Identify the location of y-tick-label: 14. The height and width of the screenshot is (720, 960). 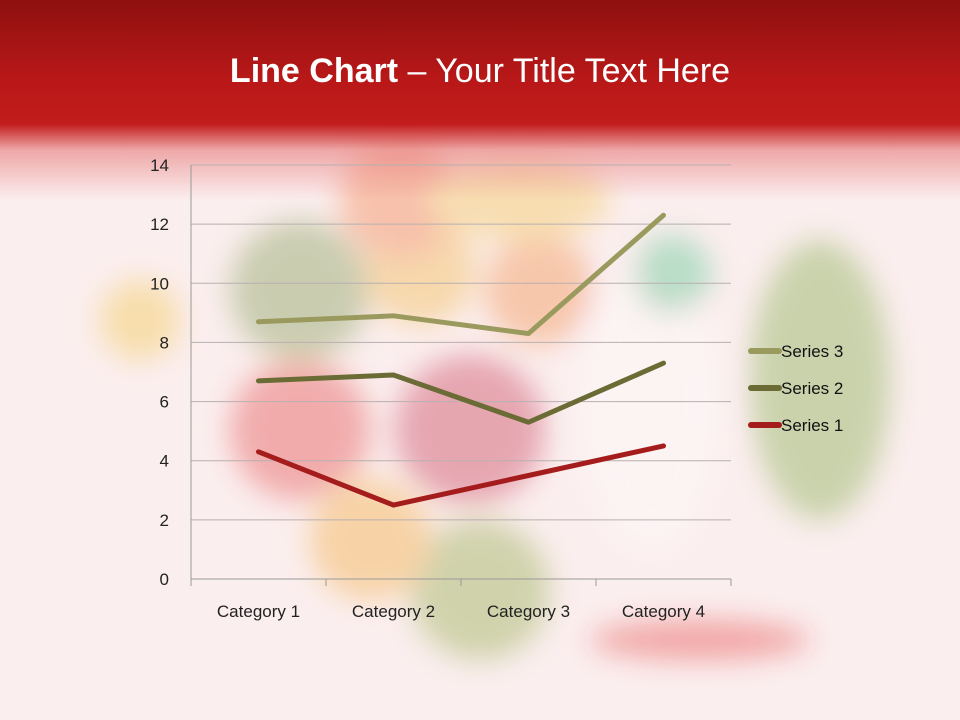
(159, 165).